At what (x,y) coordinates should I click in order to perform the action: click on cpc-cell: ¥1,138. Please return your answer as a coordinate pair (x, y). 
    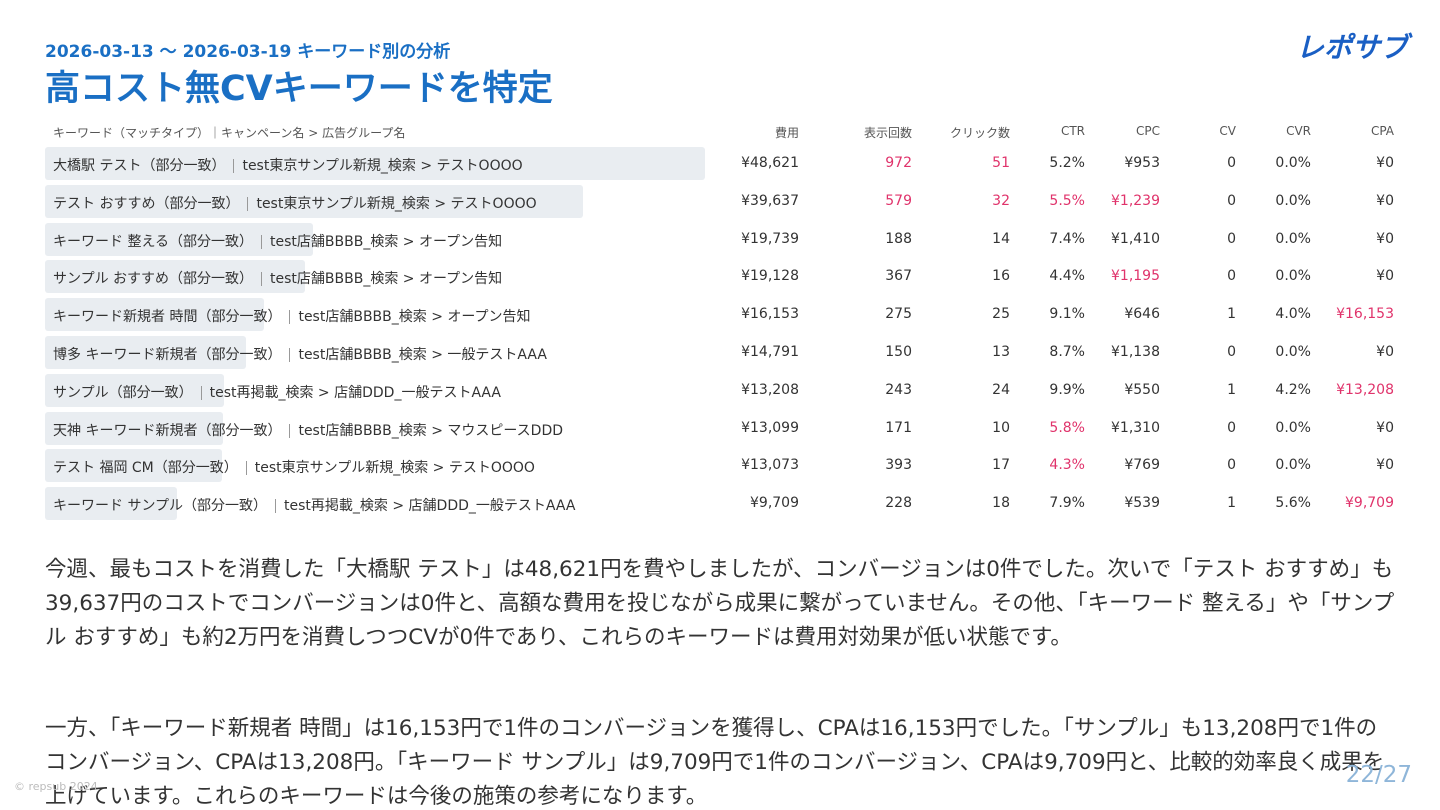
    Looking at the image, I should click on (1135, 352).